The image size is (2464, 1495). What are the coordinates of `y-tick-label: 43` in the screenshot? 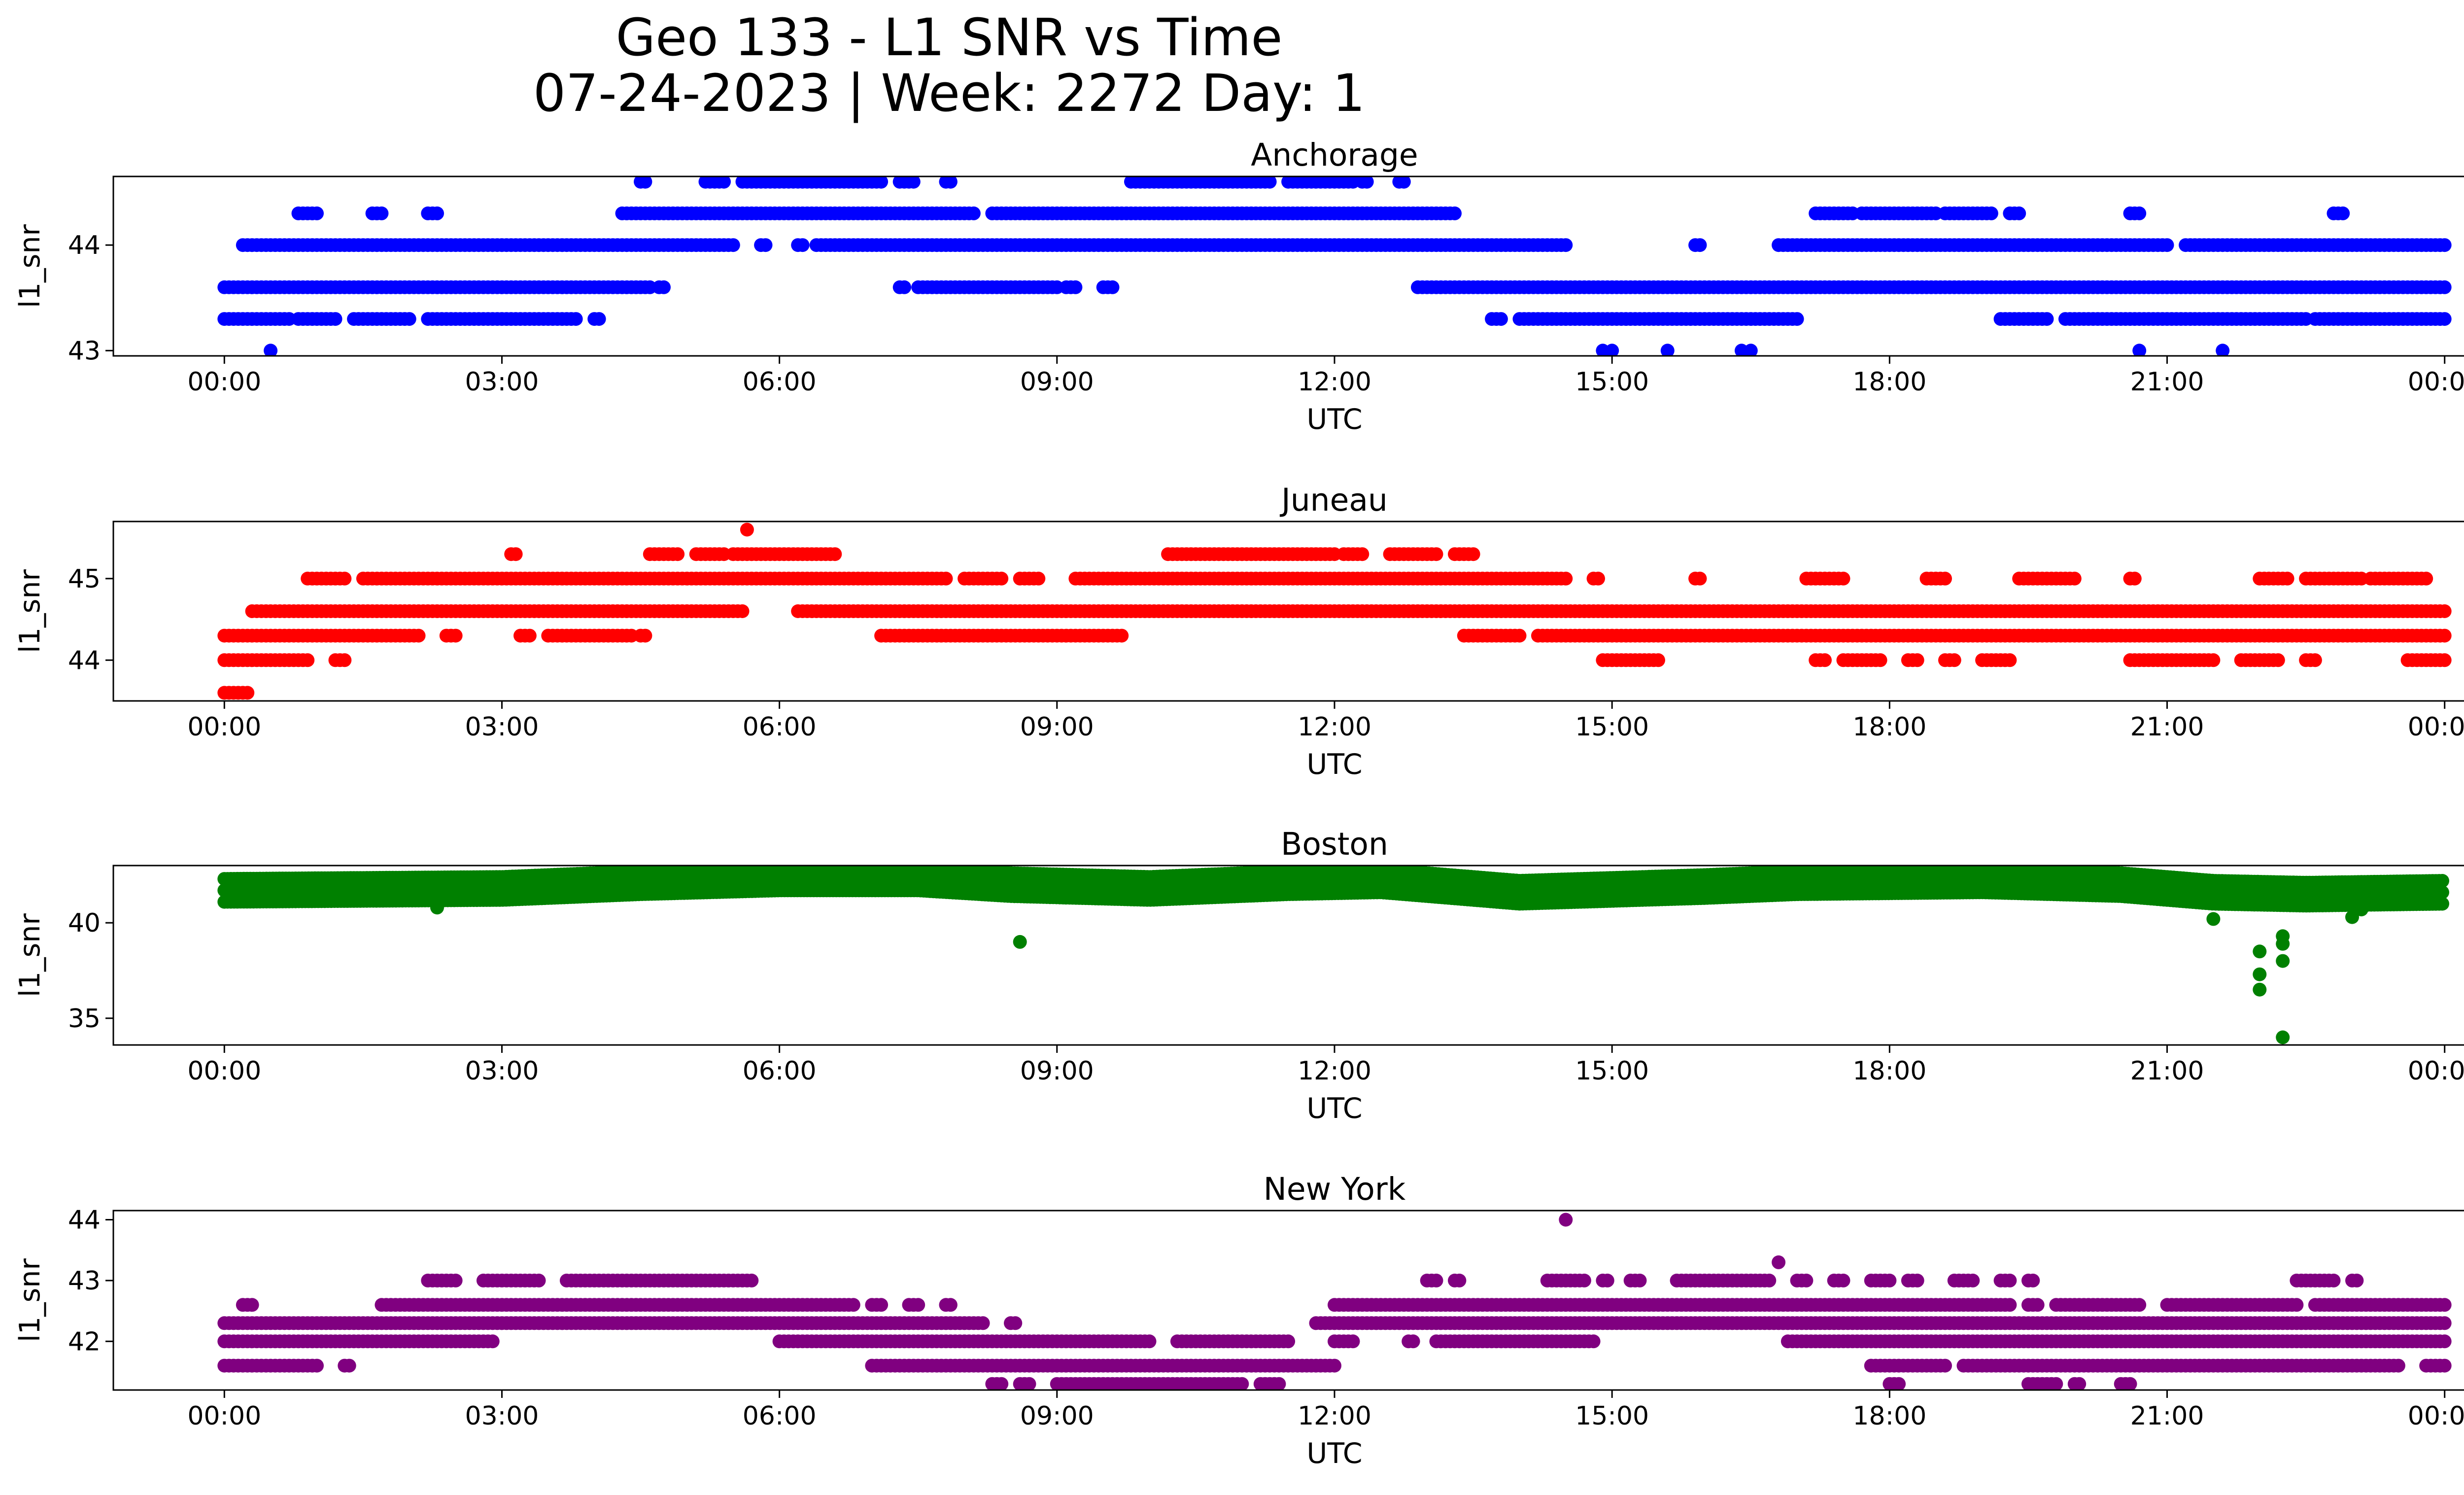 It's located at (84, 351).